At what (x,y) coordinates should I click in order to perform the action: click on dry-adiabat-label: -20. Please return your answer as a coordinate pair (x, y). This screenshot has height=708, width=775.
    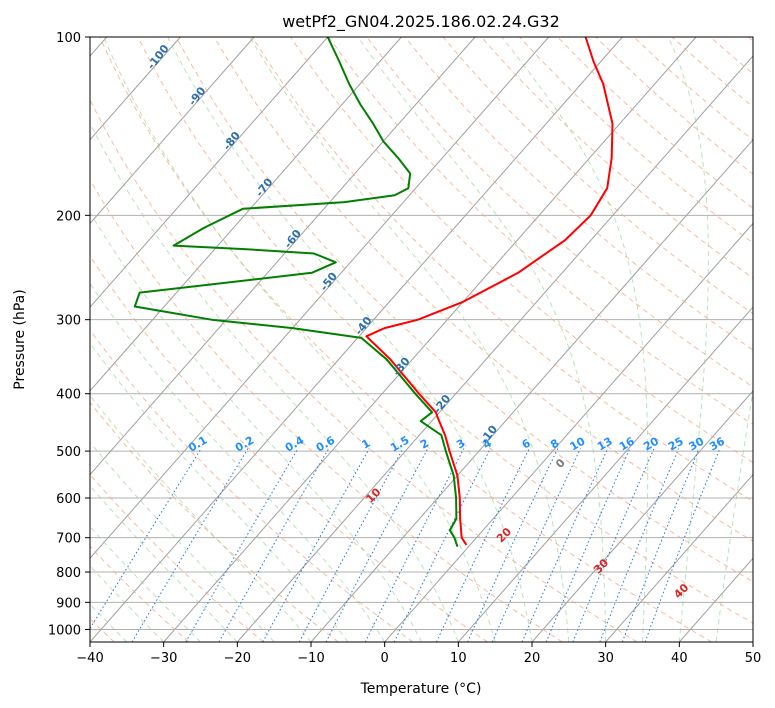
    Looking at the image, I should click on (442, 404).